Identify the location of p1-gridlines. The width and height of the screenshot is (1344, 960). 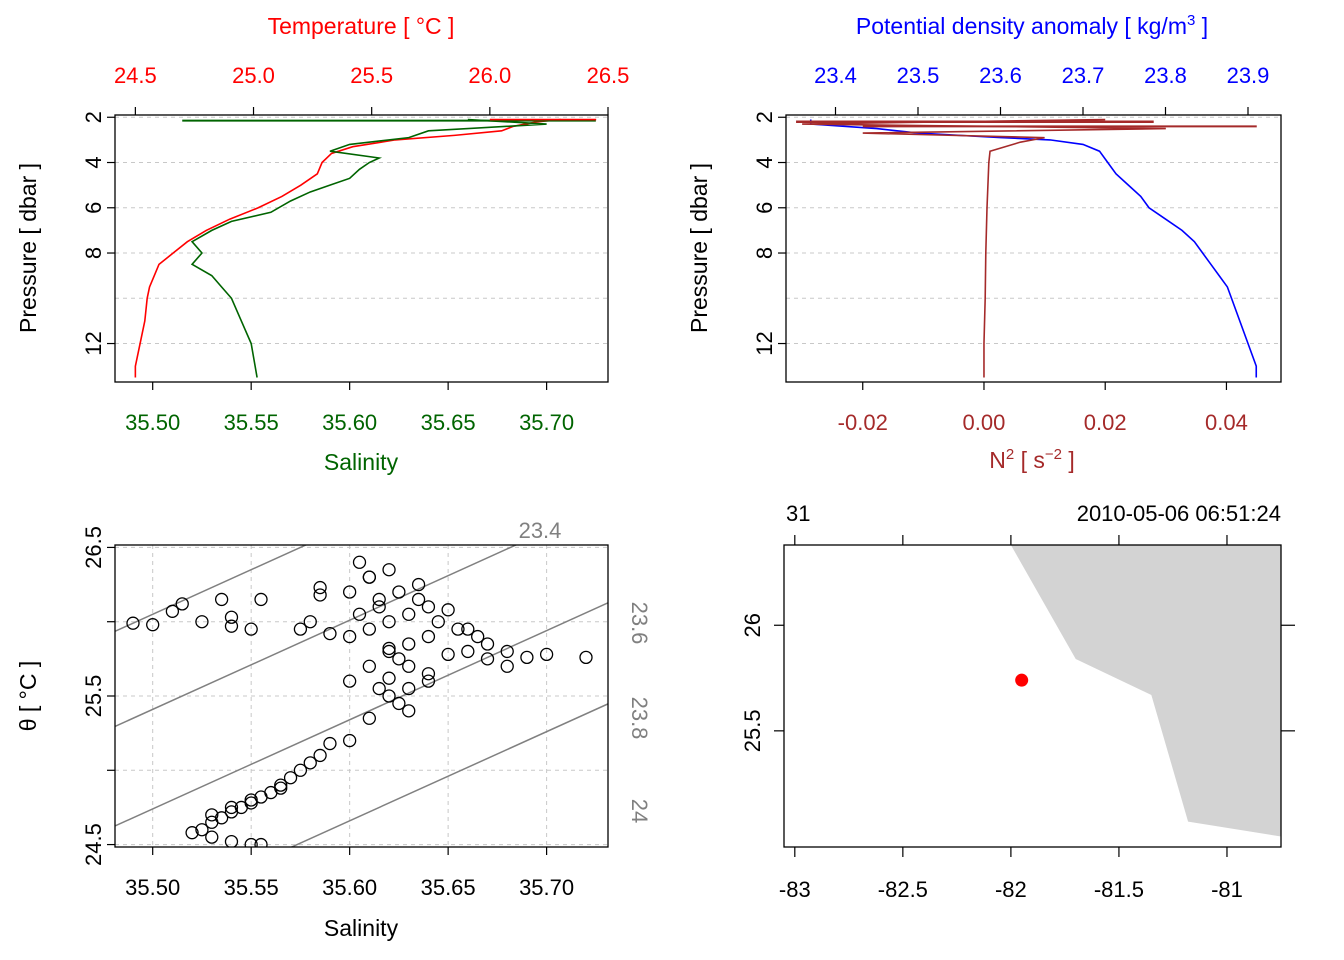
(361, 230).